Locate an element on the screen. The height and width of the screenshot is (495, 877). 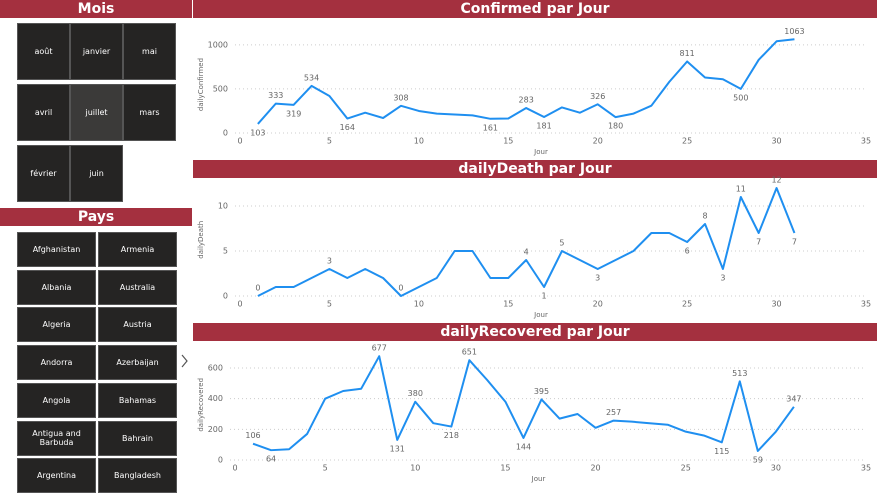
slicer-item: Algeria is located at coordinates (56, 325).